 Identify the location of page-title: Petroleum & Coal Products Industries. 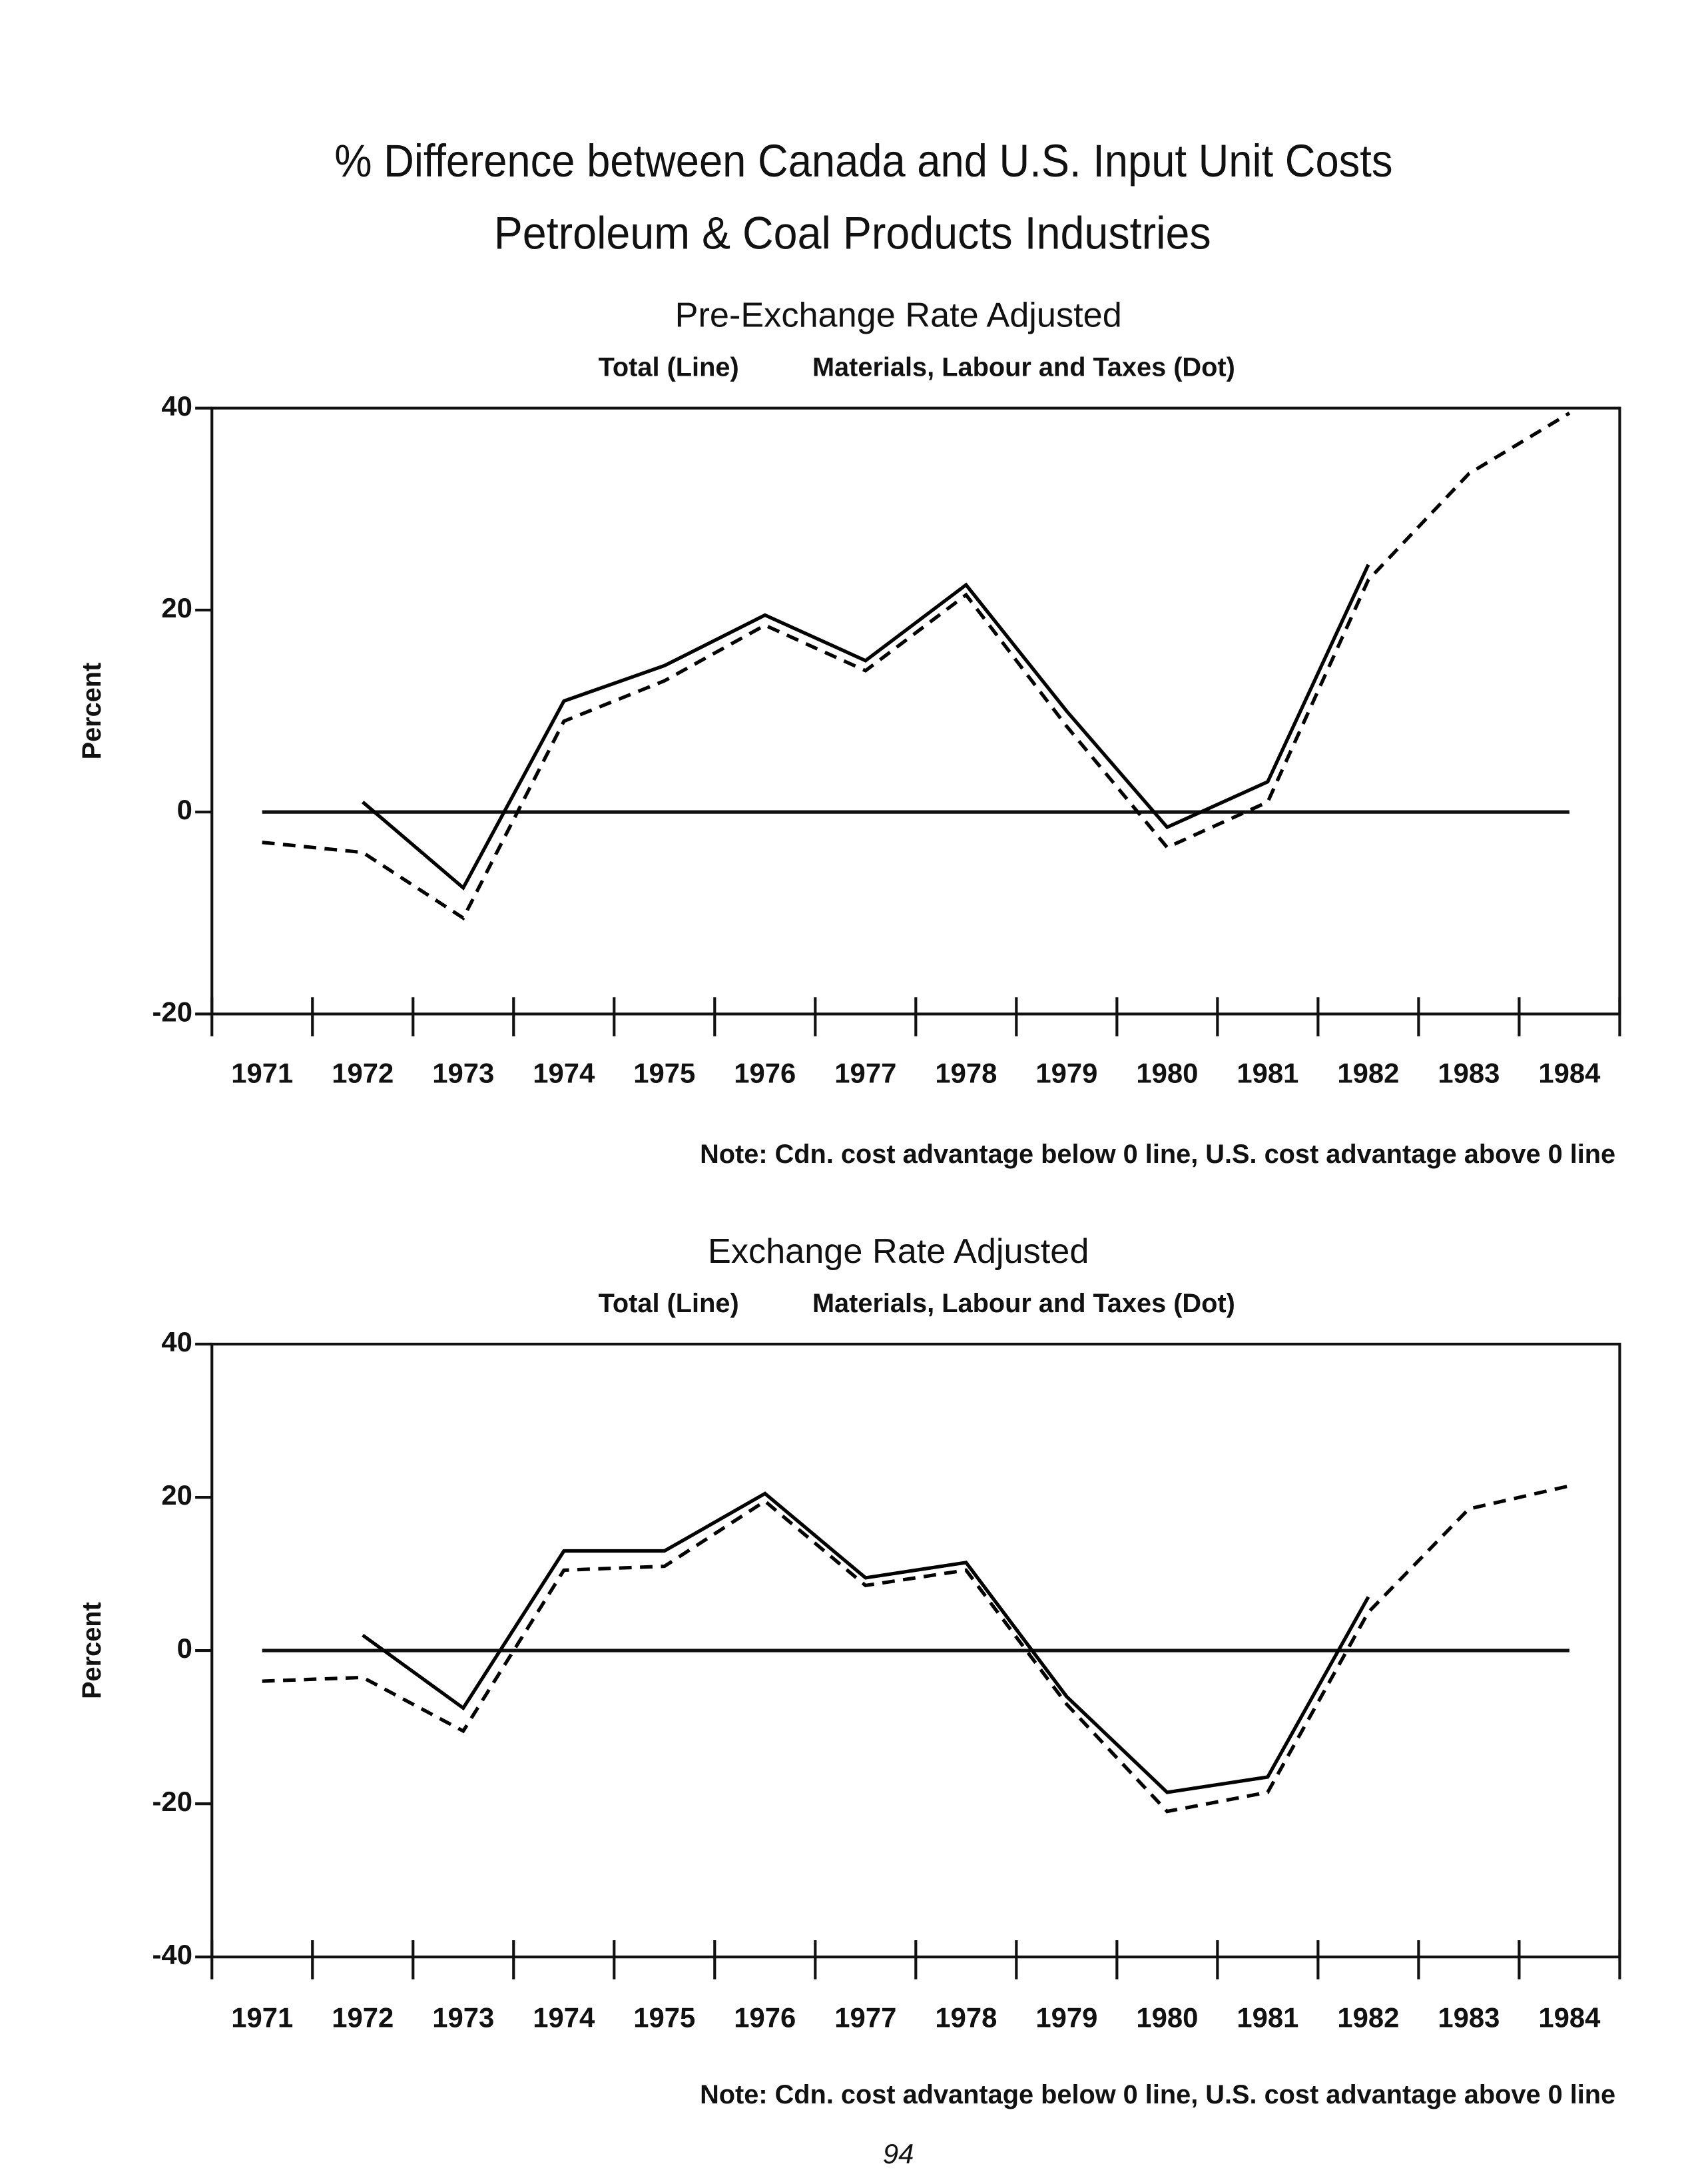
(852, 233).